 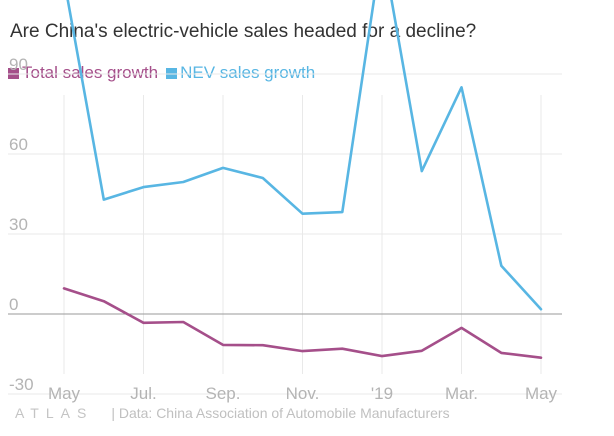 I want to click on legend-label-total: Total sales growth, so click(x=90, y=72).